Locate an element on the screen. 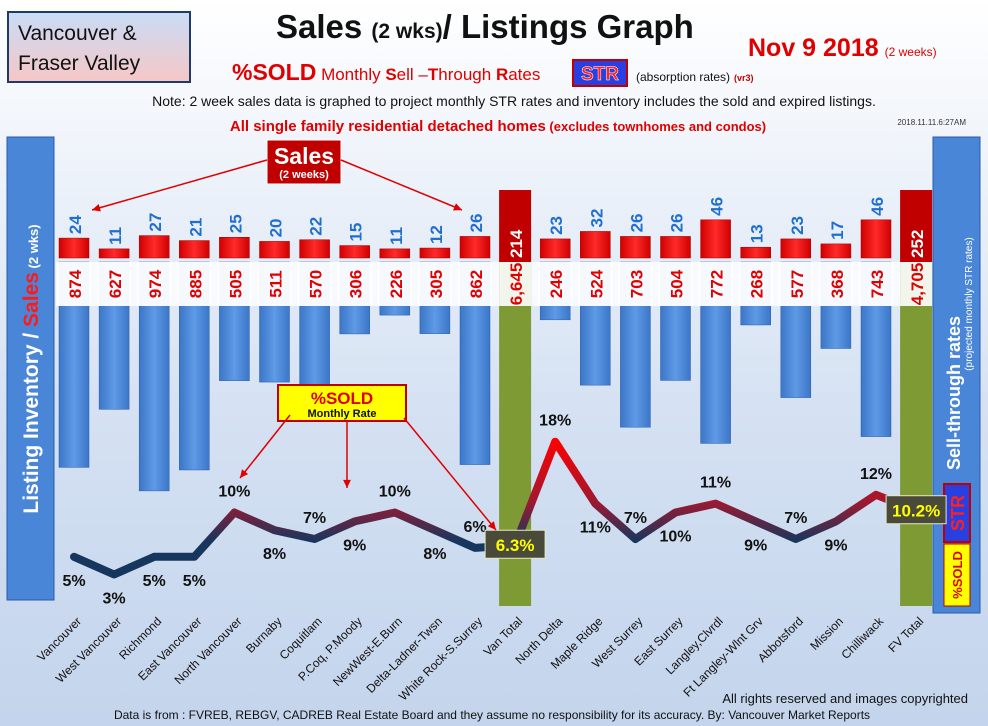  sales-label-richmond: 27 is located at coordinates (155, 222).